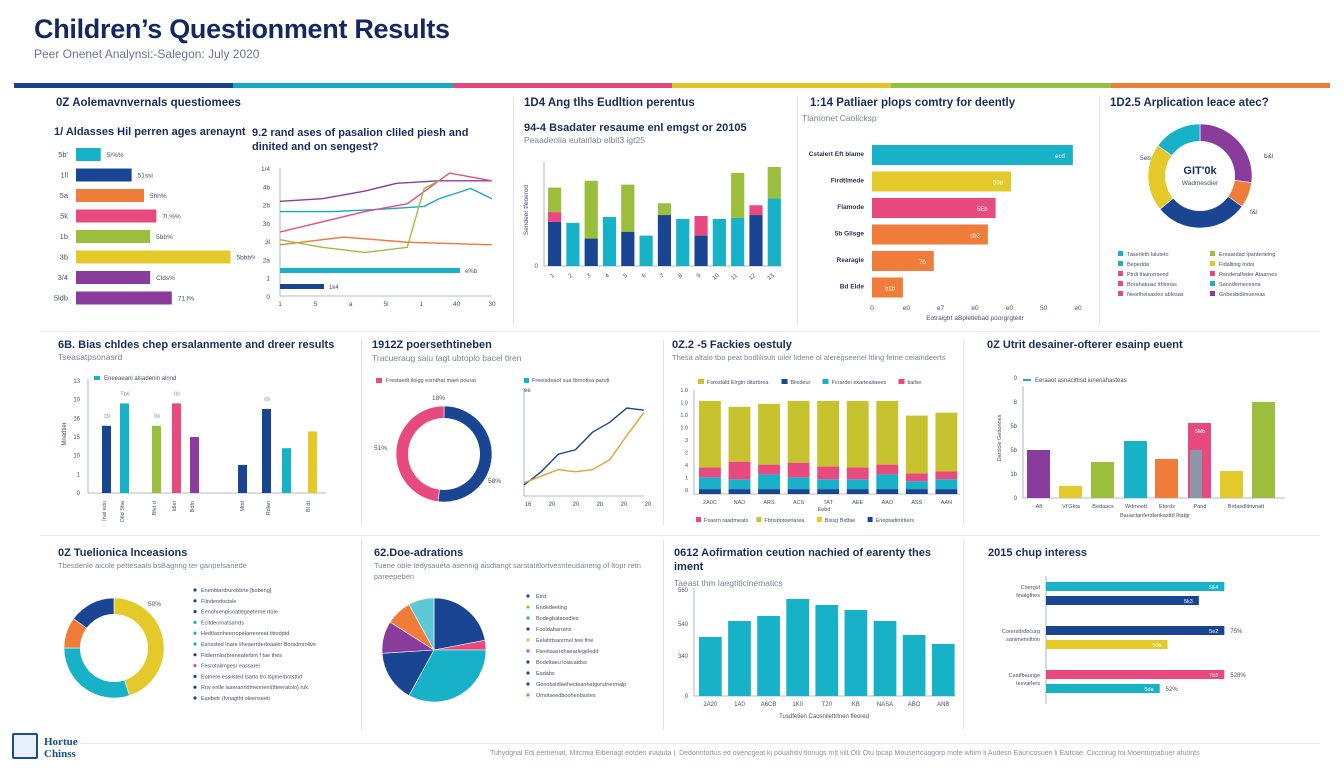  Describe the element at coordinates (738, 383) in the screenshot. I see `legend-label: Fsnsdald Elrgtn ditarbrea` at that location.